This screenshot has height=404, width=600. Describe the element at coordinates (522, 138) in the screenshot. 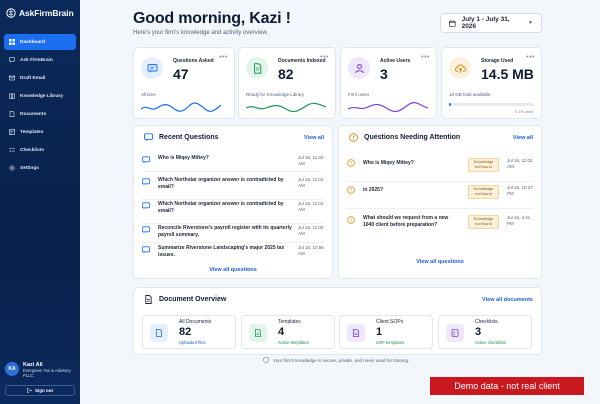

I see `attention-view-all-link: View all` at that location.